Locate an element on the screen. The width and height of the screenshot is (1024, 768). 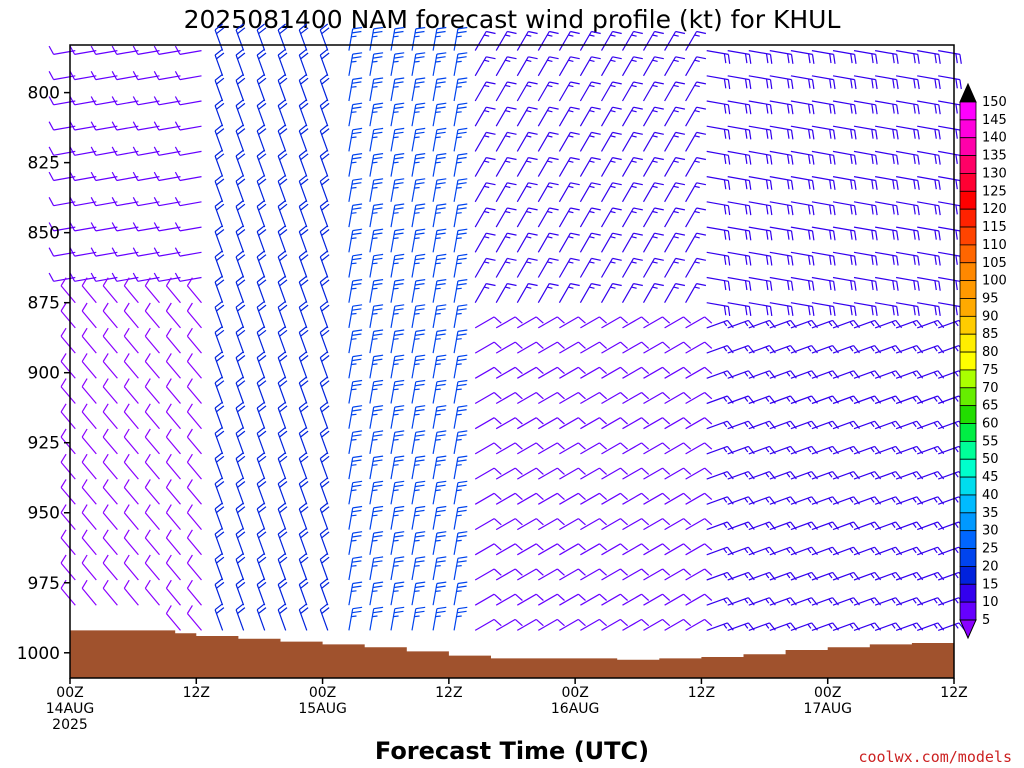
colorbar-label: 30 is located at coordinates (990, 531).